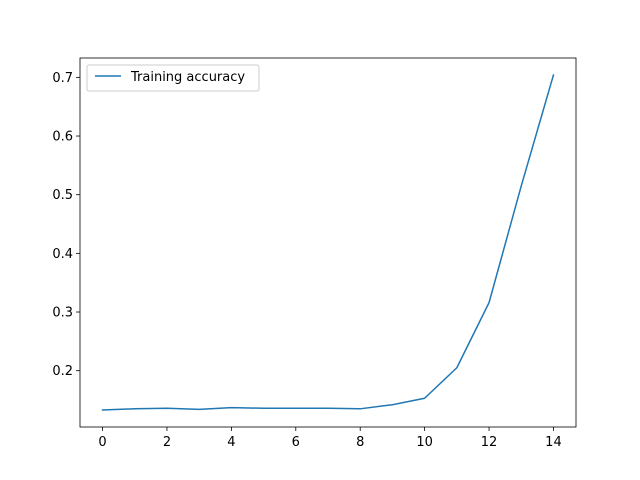 The height and width of the screenshot is (480, 640). I want to click on y-tick-label: 0.3, so click(62, 313).